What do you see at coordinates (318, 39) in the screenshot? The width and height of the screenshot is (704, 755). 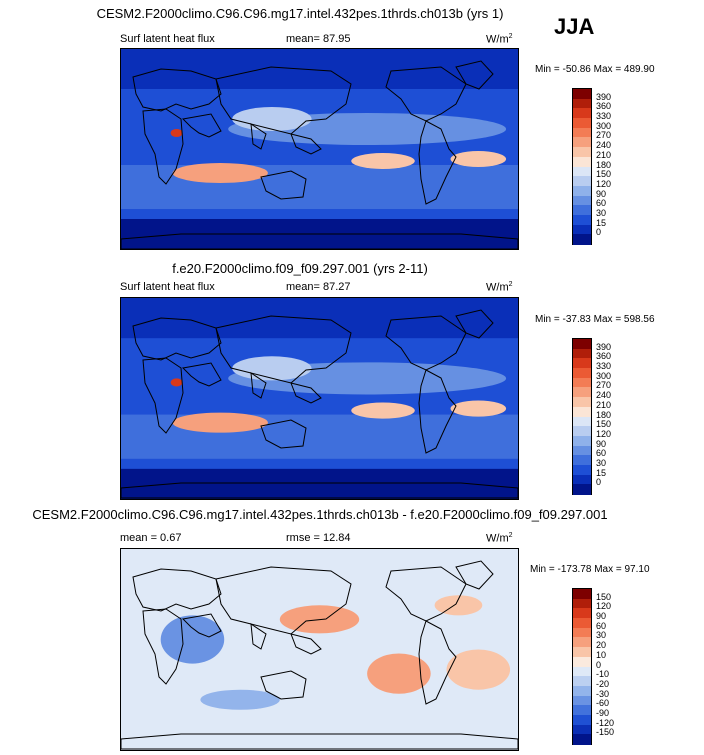 I see `panel-1-mean: mean= 87.95` at bounding box center [318, 39].